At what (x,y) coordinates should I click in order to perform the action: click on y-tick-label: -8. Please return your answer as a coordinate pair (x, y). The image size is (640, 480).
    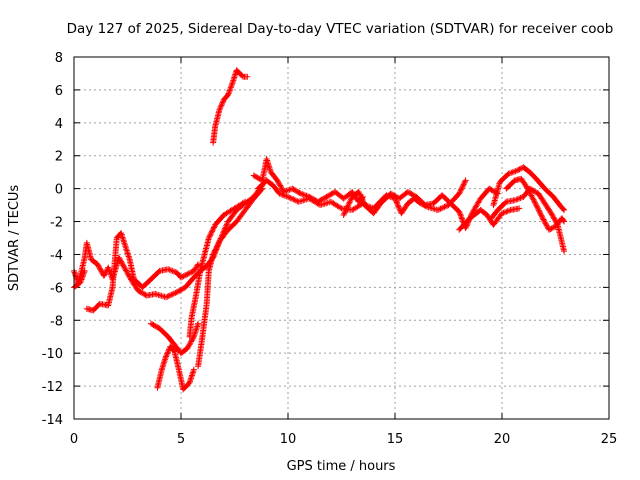
    Looking at the image, I should click on (56, 321).